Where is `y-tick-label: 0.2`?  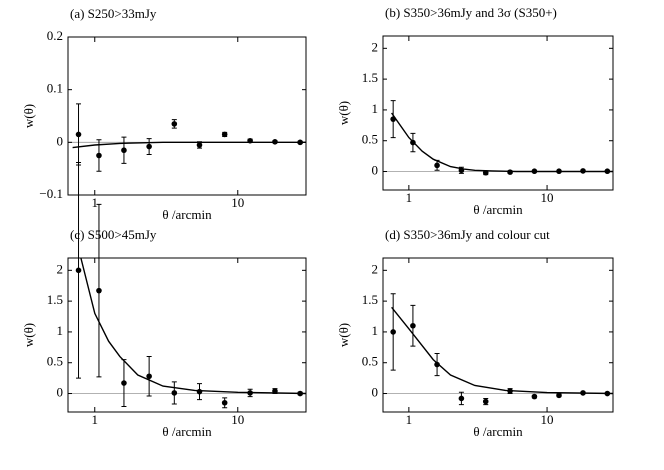 y-tick-label: 0.2 is located at coordinates (55, 35).